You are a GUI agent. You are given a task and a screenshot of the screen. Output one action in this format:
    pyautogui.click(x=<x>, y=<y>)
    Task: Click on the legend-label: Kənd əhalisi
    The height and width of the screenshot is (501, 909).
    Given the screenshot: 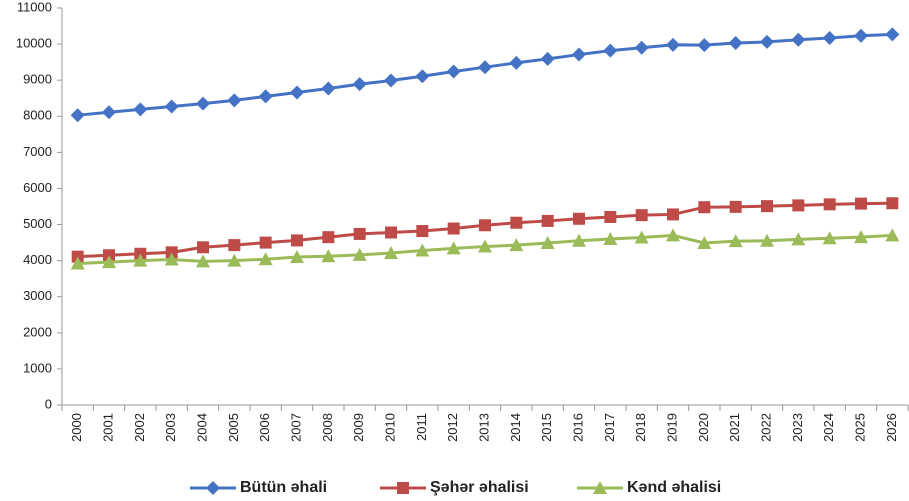 What is the action you would take?
    pyautogui.click(x=674, y=487)
    